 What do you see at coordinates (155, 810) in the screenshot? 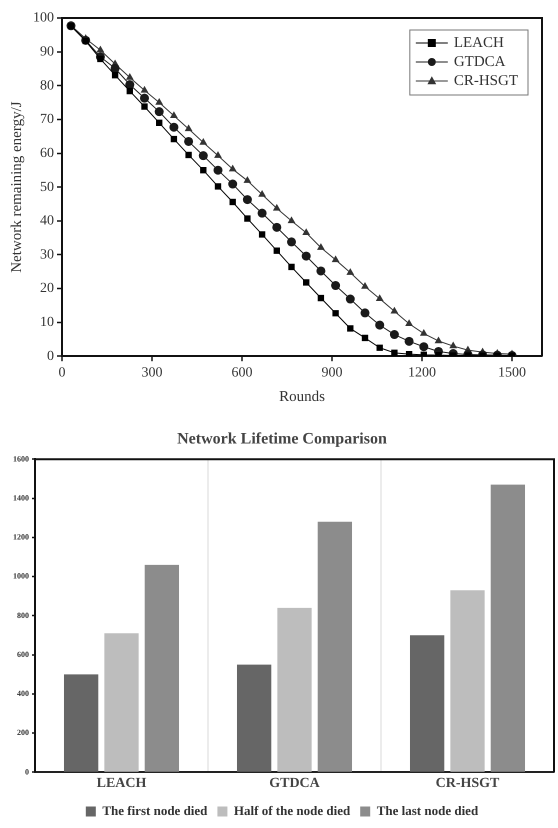
I see `legend-label: The first node died` at bounding box center [155, 810].